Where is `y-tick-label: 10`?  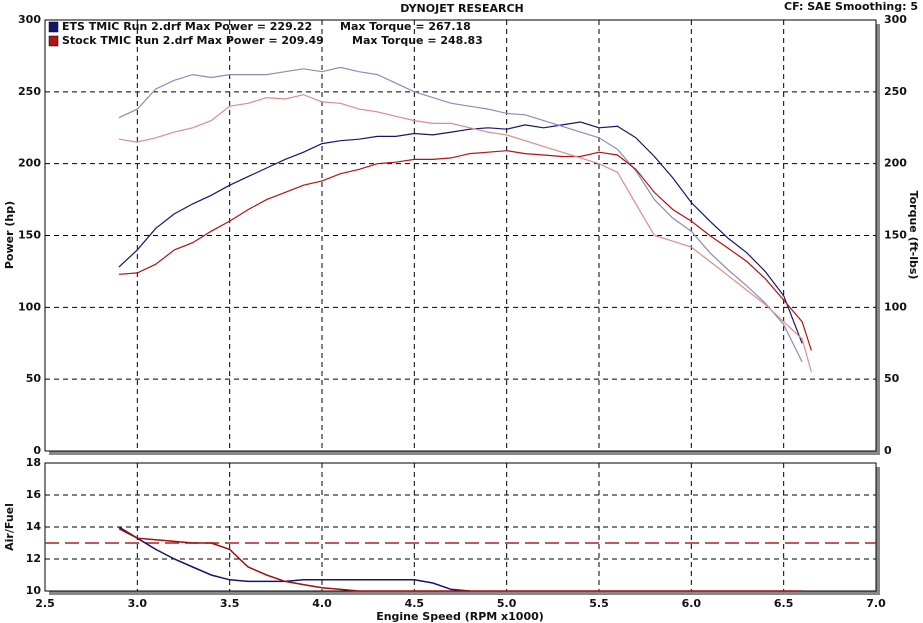
y-tick-label: 10 is located at coordinates (34, 590).